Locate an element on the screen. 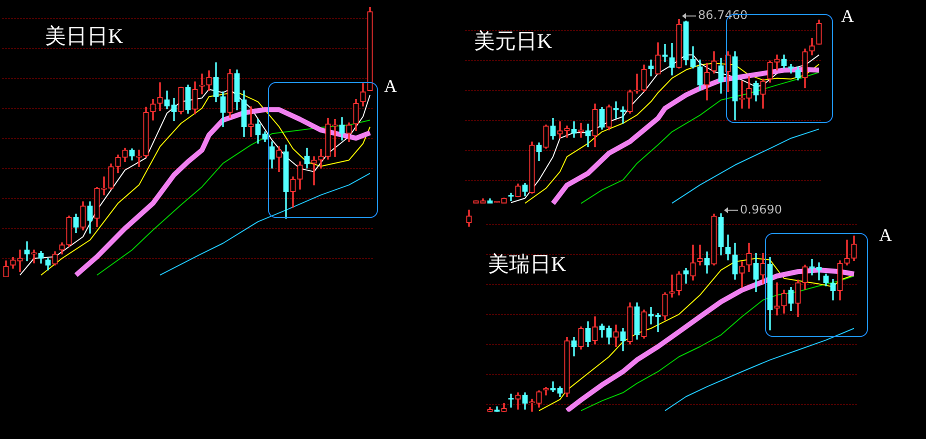  text: 美元日K is located at coordinates (513, 41).